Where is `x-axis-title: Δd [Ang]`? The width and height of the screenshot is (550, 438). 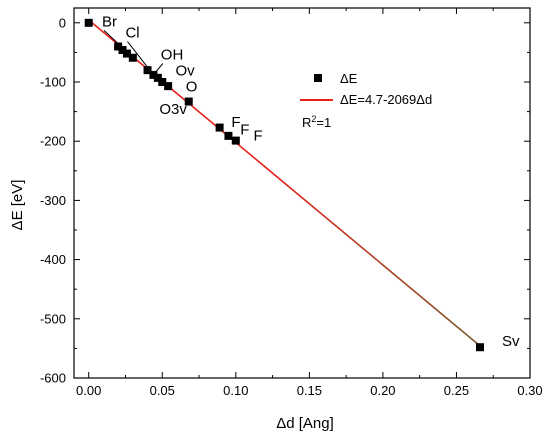
x-axis-title: Δd [Ang] is located at coordinates (305, 423).